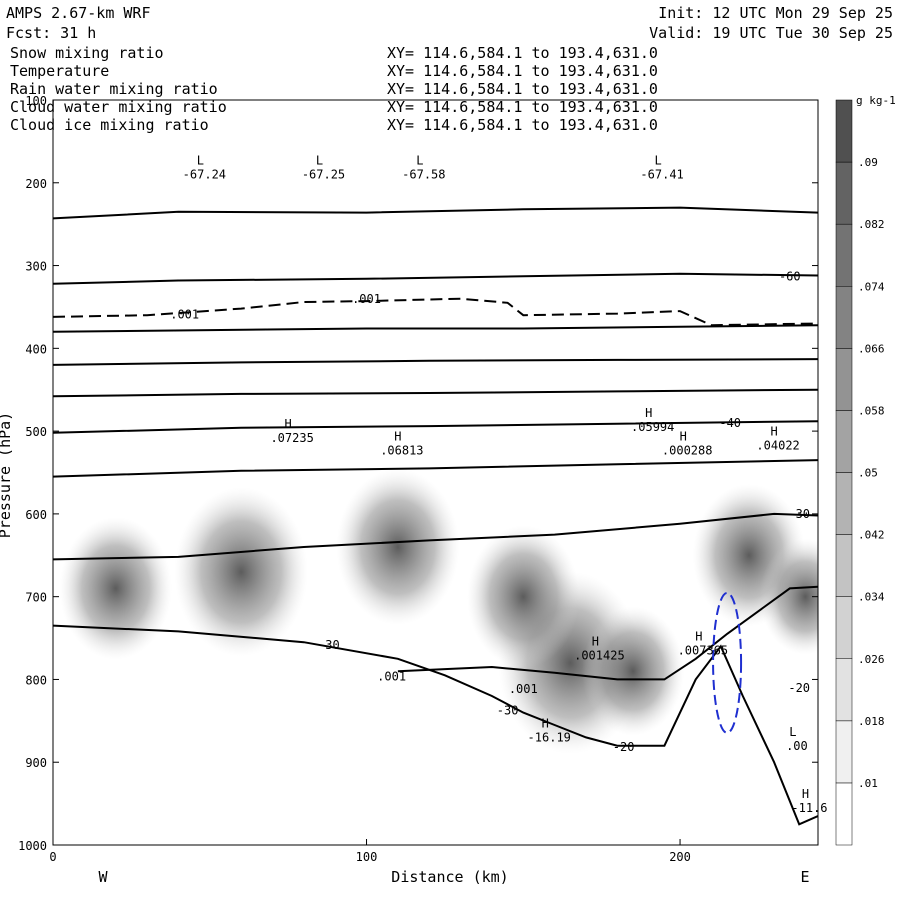 This screenshot has width=900, height=900. What do you see at coordinates (435, 312) in the screenshot?
I see `snow-contour-line` at bounding box center [435, 312].